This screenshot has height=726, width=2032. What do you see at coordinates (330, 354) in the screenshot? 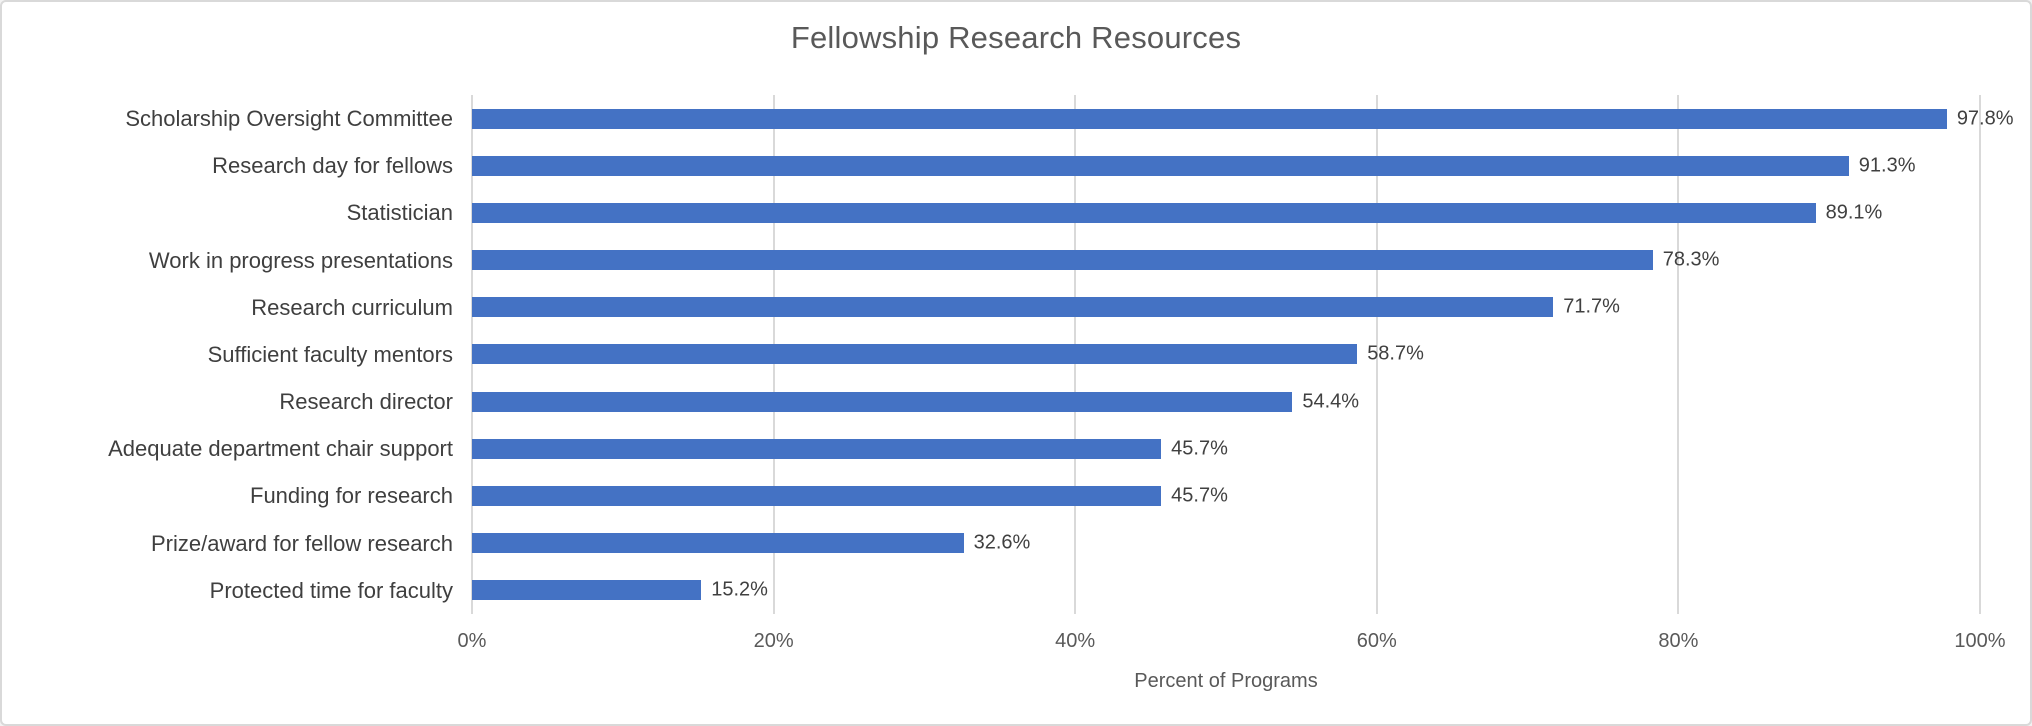
I see `category-label: Sufficient faculty mentors` at bounding box center [330, 354].